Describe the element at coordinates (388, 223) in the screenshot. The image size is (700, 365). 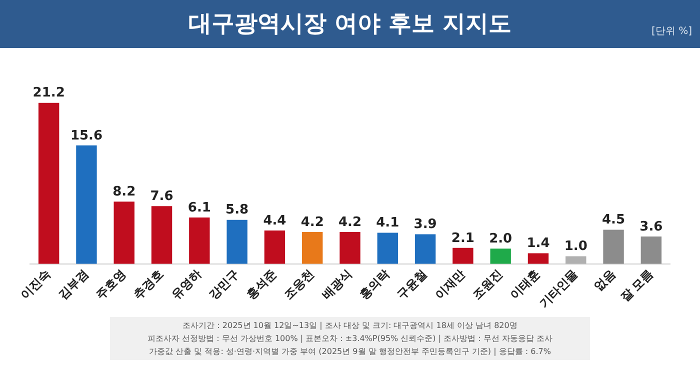
I see `data-label: 4.1` at that location.